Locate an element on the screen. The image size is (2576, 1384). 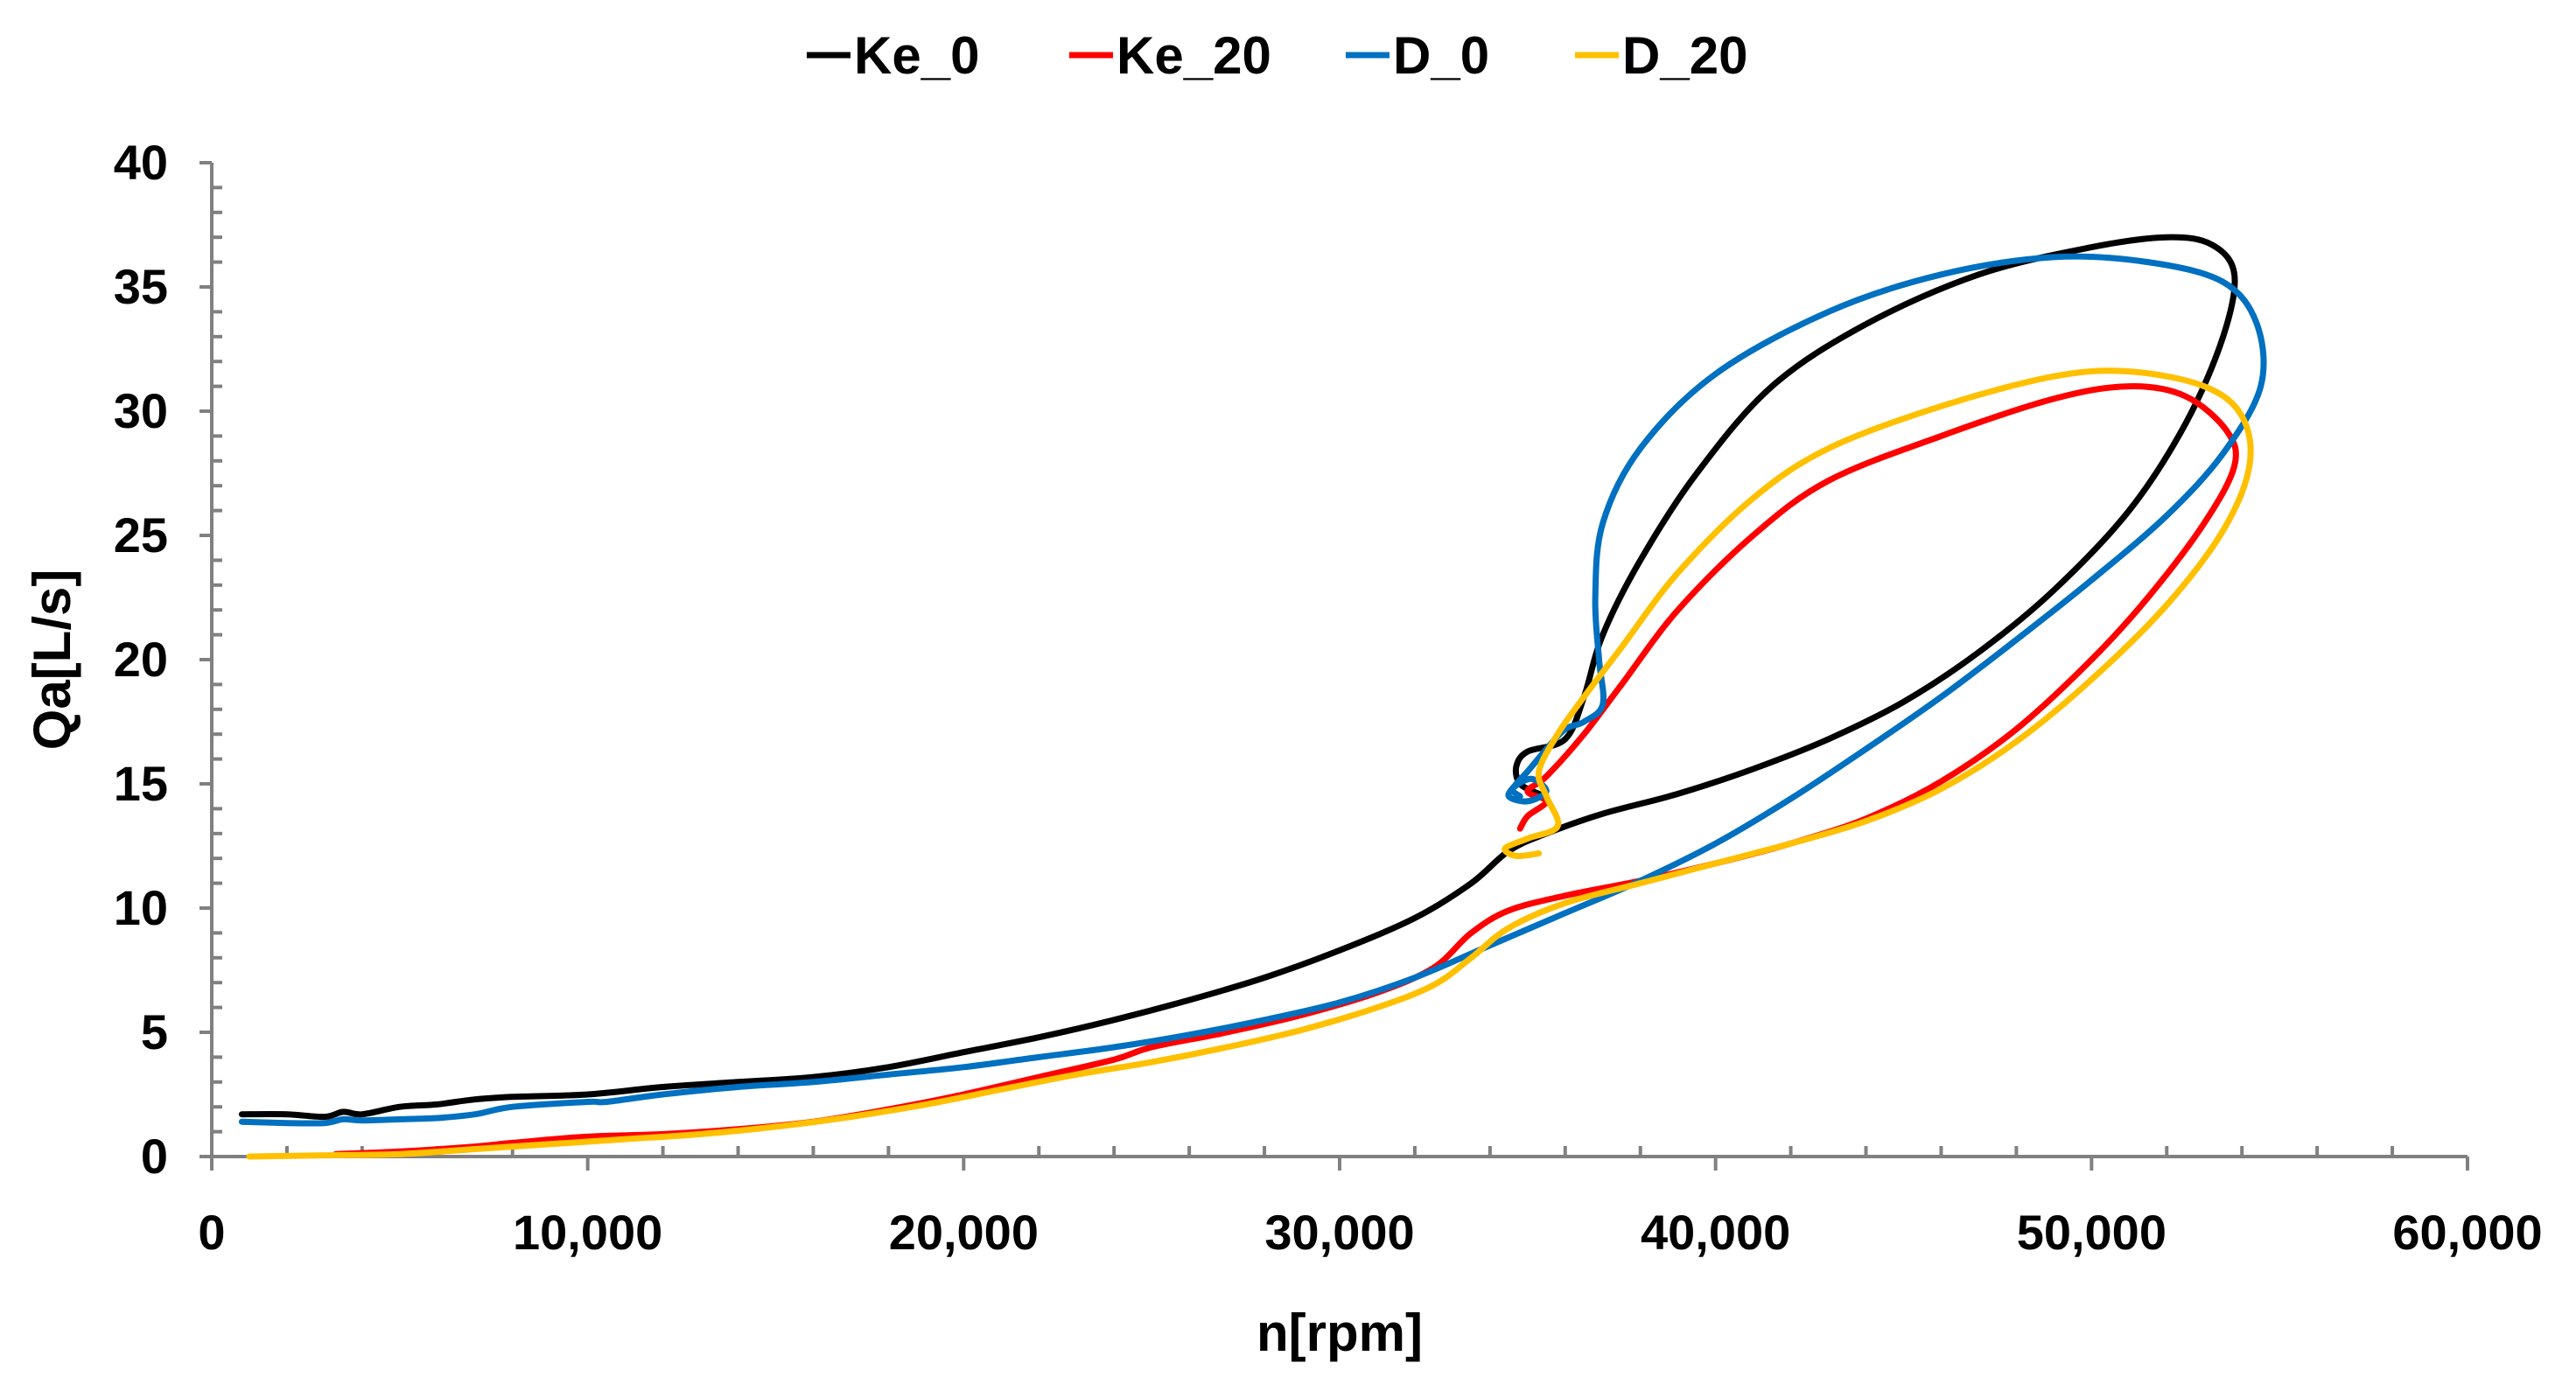
y-tick-label: 40 is located at coordinates (141, 162).